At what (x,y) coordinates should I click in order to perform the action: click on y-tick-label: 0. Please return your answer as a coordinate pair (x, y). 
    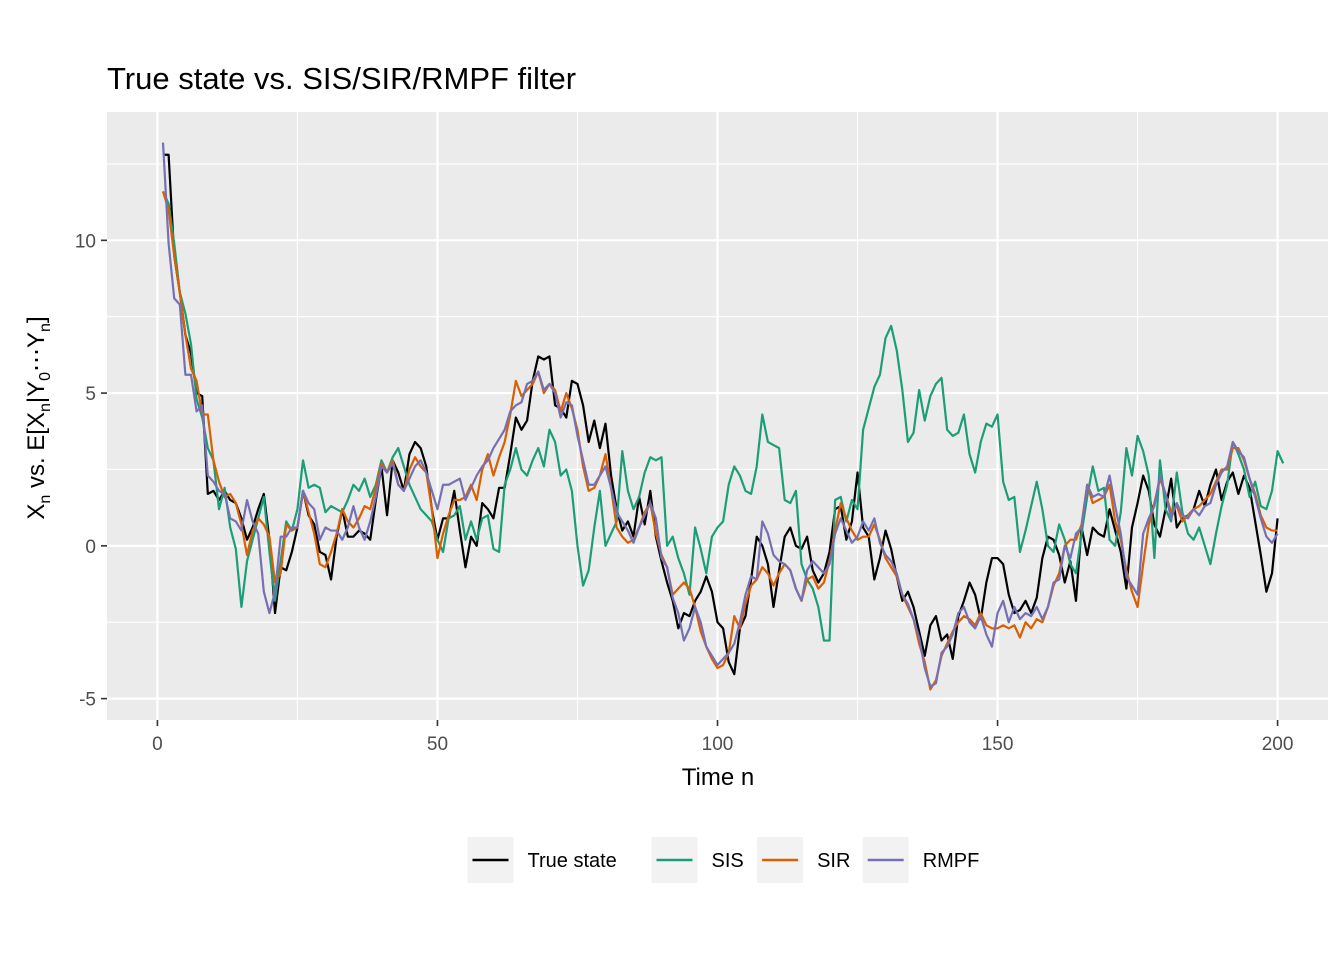
    Looking at the image, I should click on (90, 547).